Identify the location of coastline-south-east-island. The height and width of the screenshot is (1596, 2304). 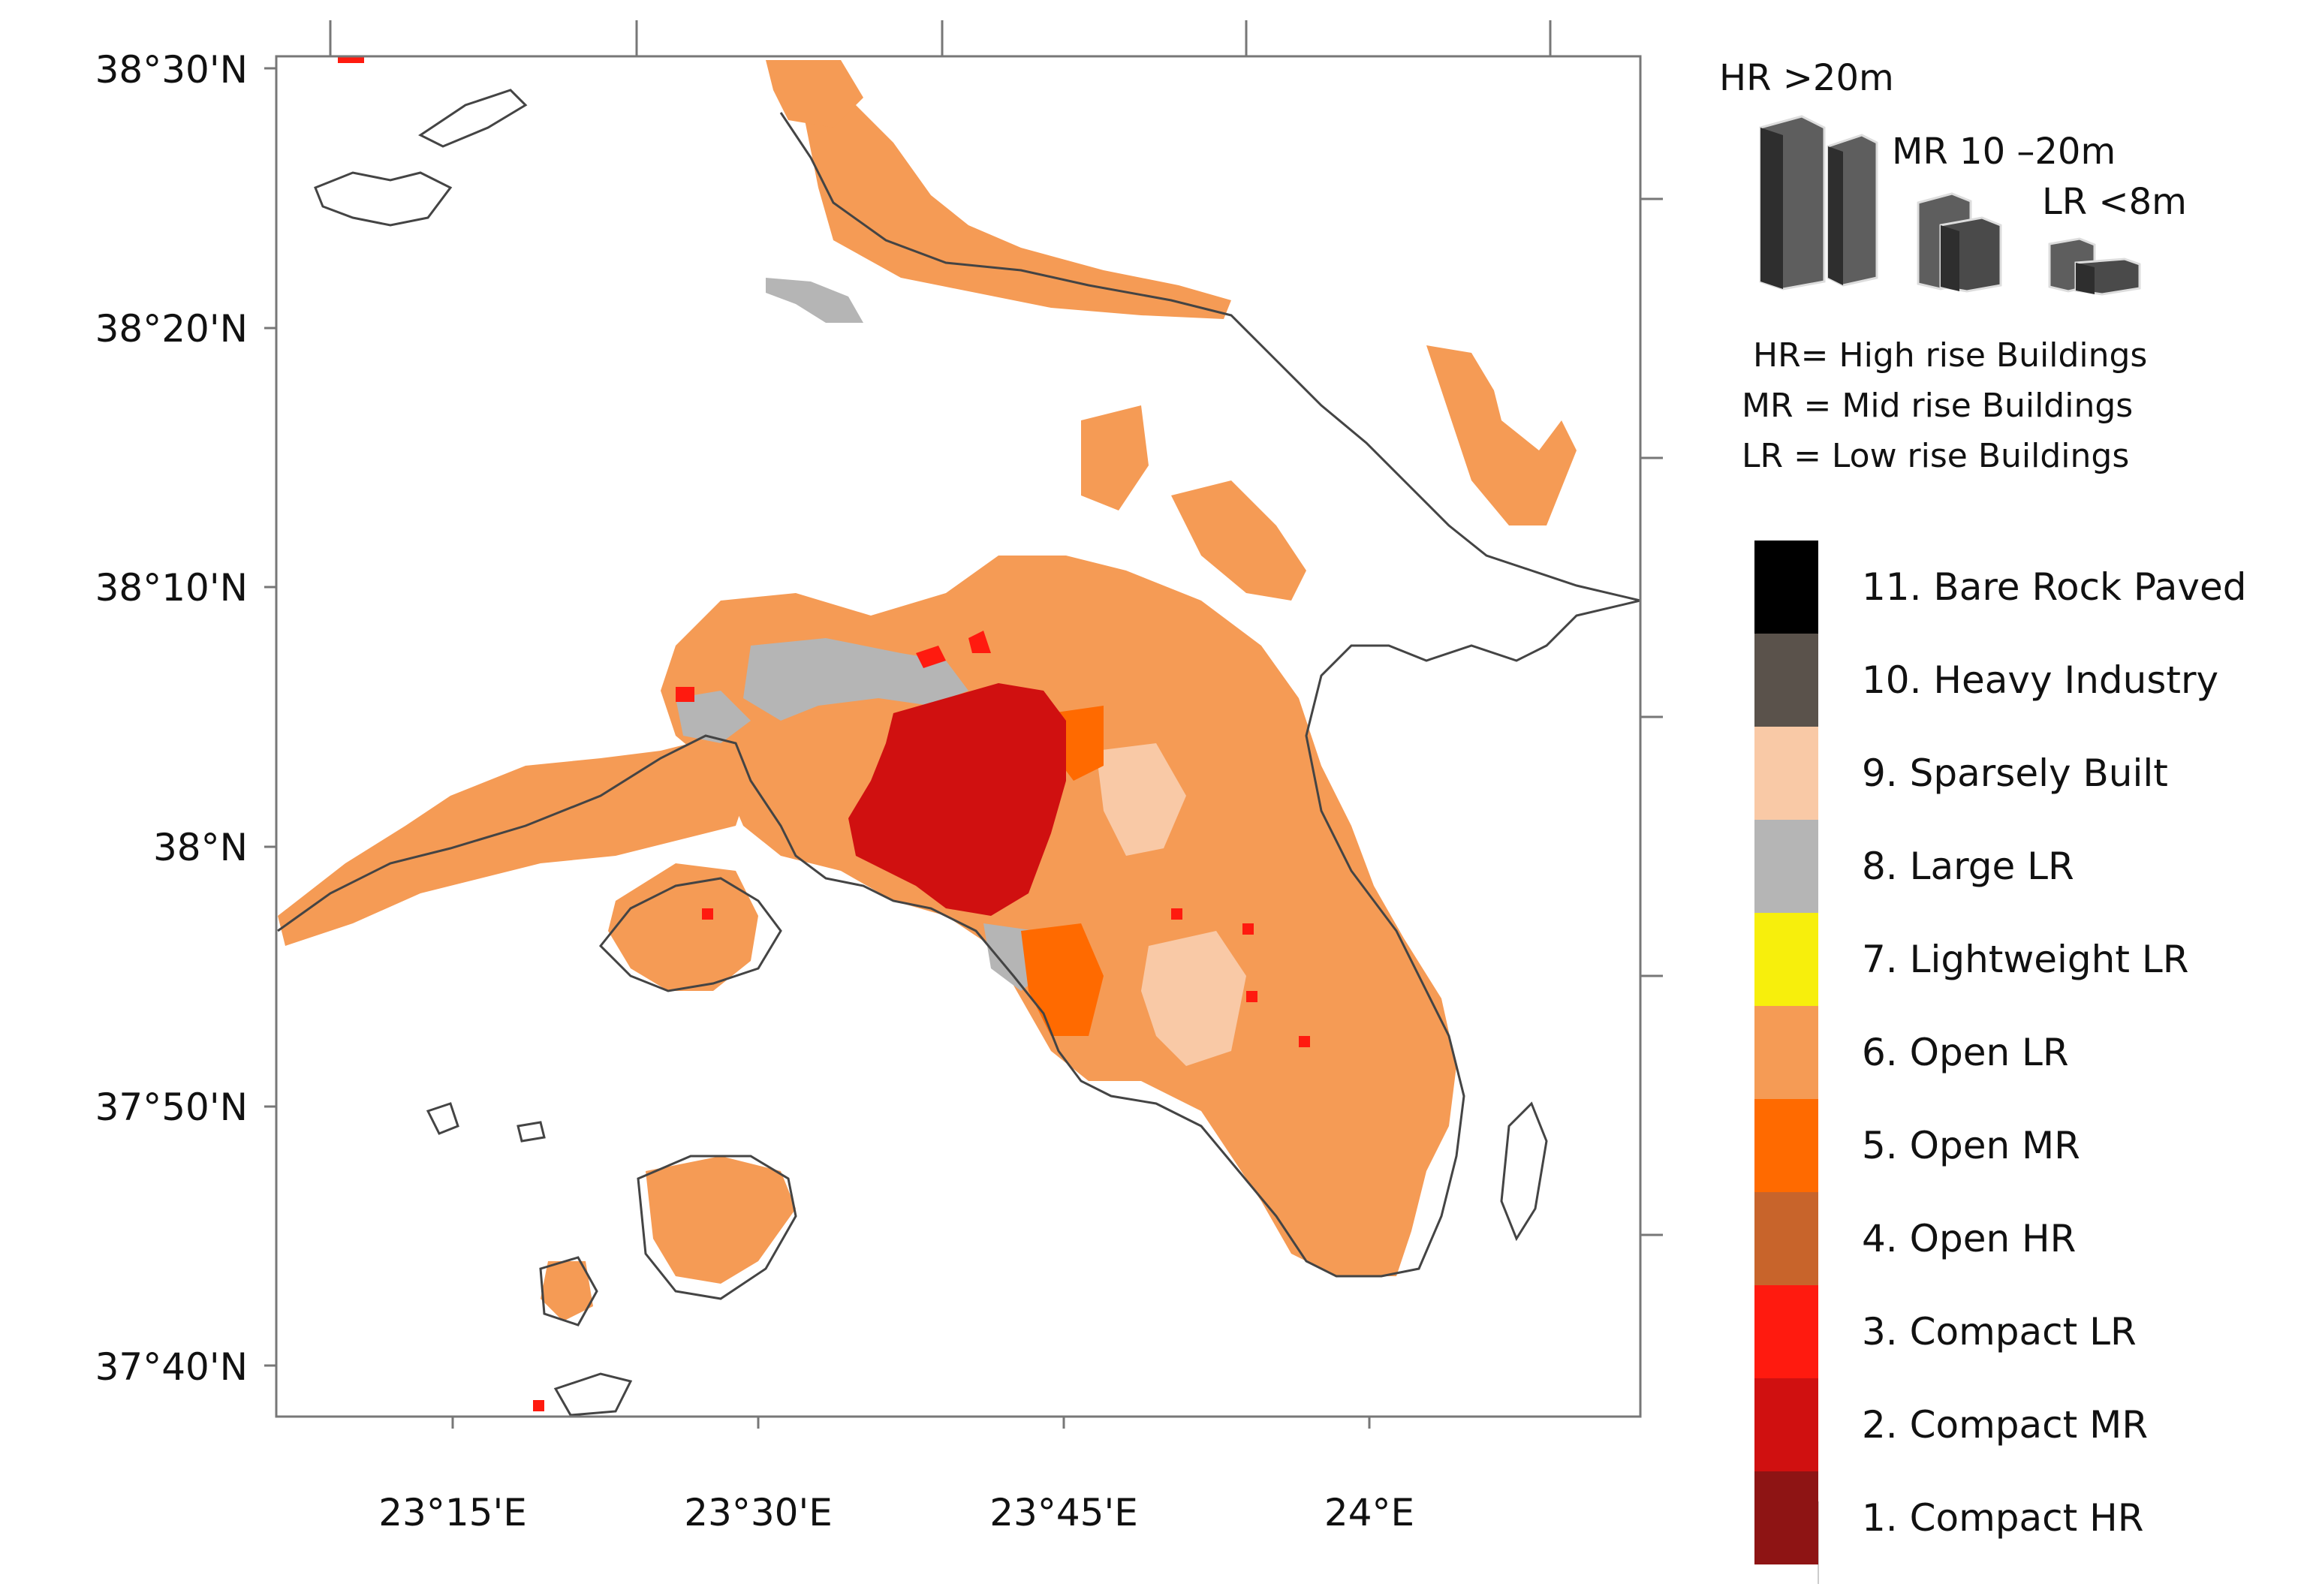
(1524, 1171).